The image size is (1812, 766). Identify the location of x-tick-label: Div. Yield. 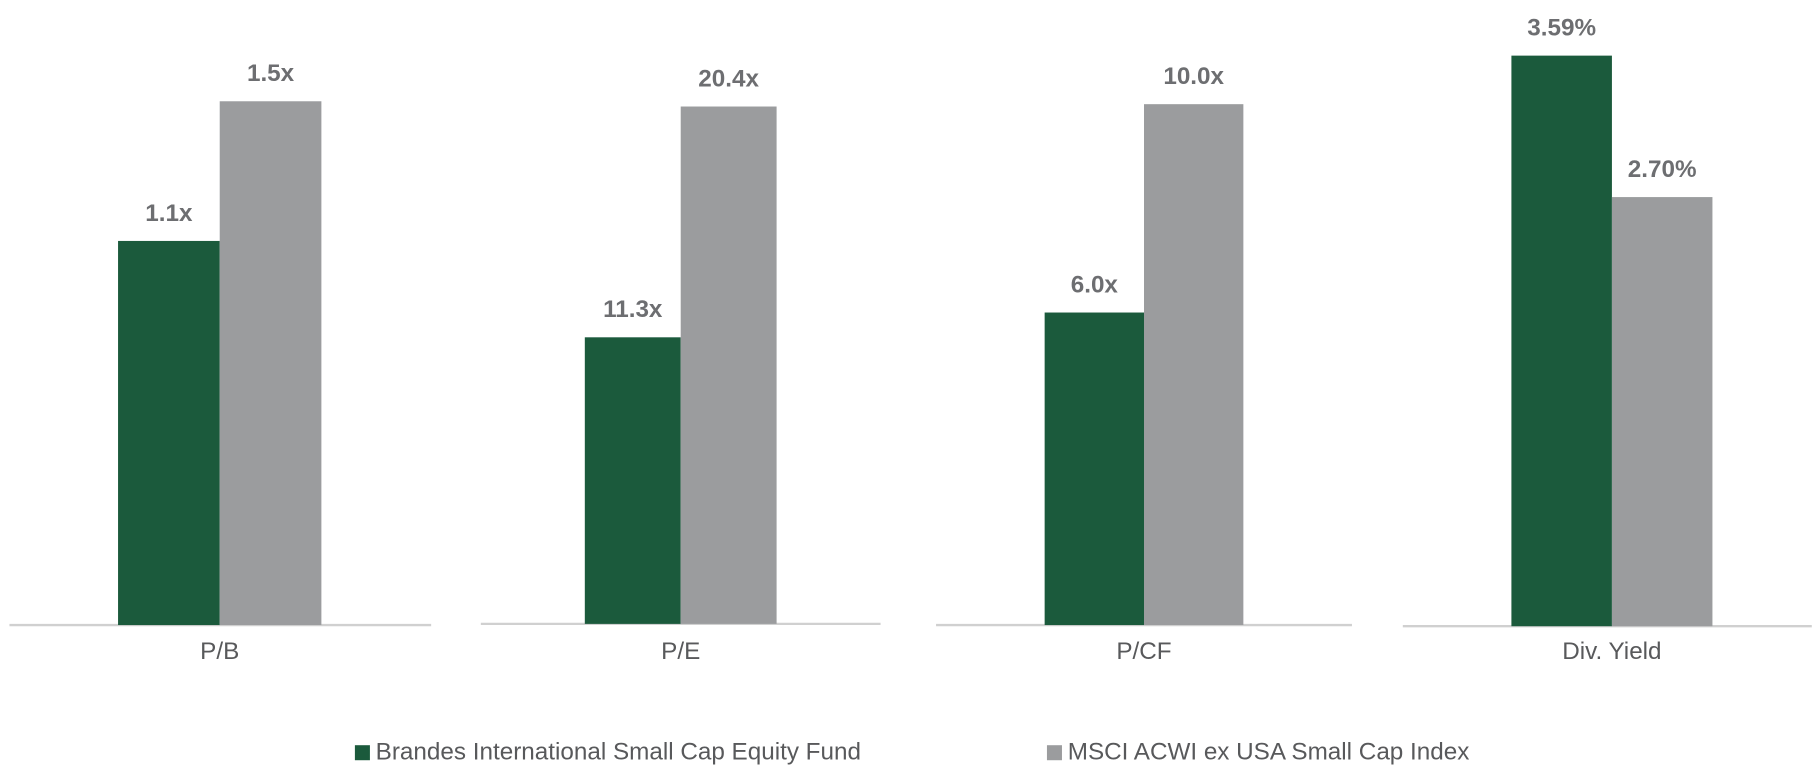
(1611, 651).